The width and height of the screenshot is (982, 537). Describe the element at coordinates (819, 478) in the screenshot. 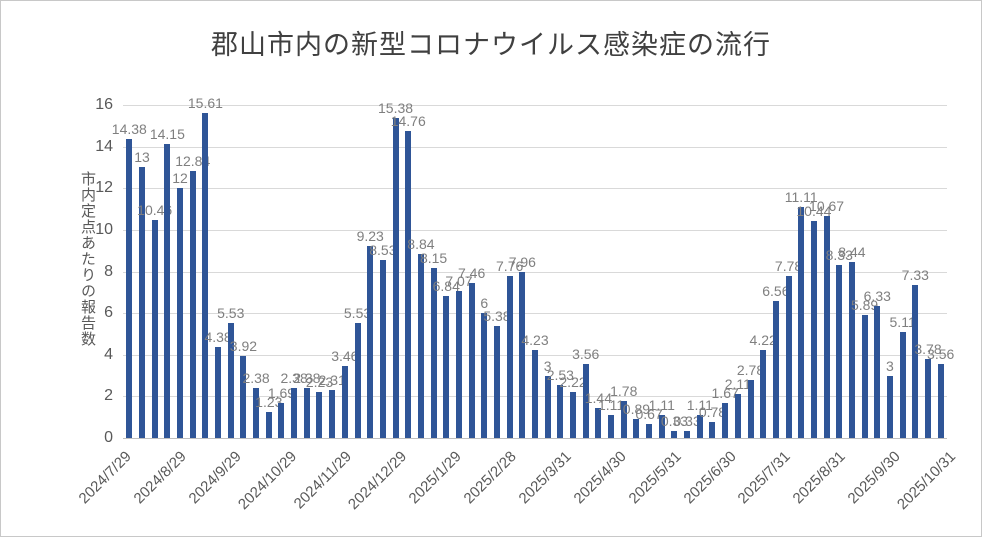

I see `x-axis-tick-label: 2025/8/31` at that location.